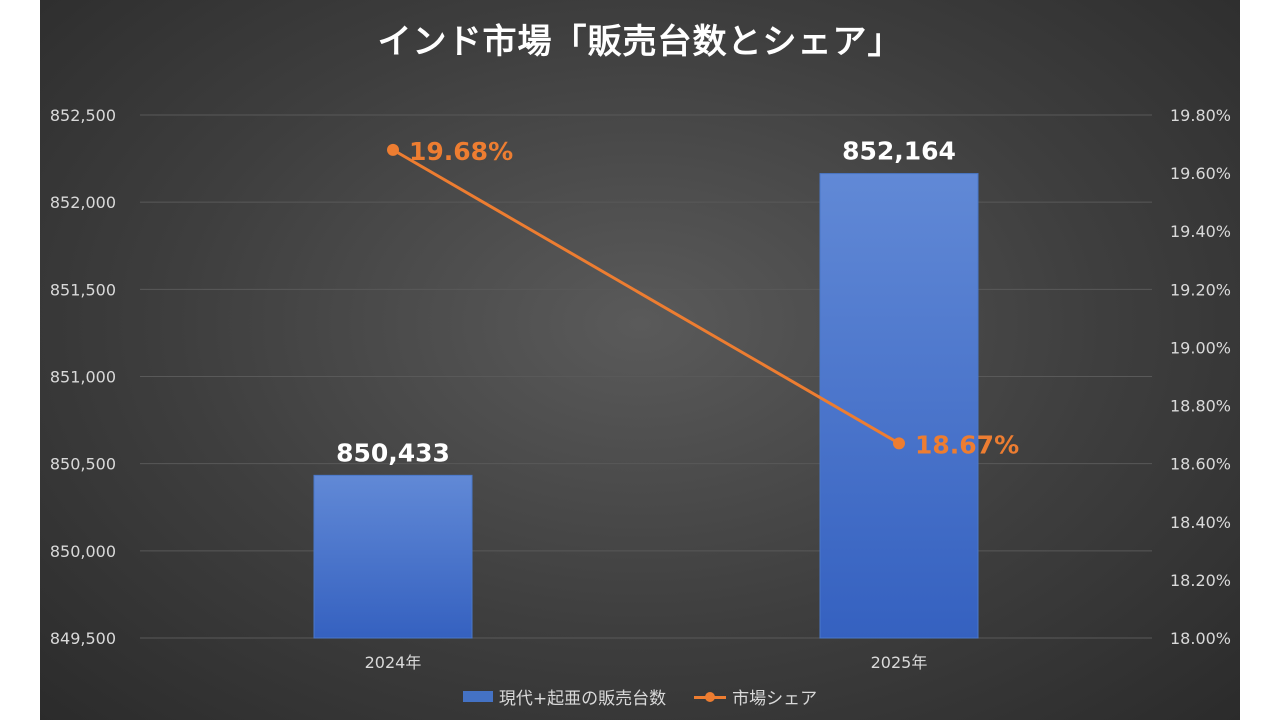  Describe the element at coordinates (83, 202) in the screenshot. I see `y-left-tick-label: 852,000` at that location.